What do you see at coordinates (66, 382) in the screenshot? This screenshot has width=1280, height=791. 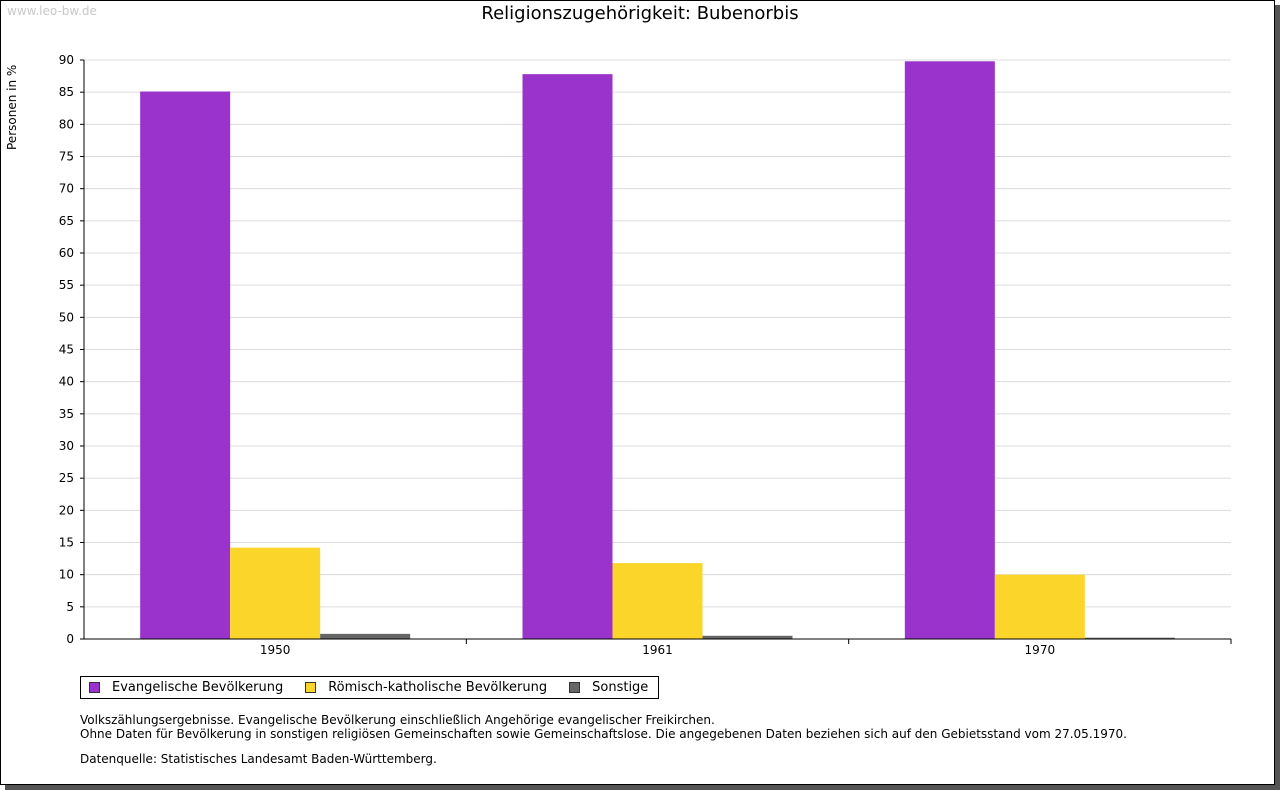 I see `y-tick-label: 40` at bounding box center [66, 382].